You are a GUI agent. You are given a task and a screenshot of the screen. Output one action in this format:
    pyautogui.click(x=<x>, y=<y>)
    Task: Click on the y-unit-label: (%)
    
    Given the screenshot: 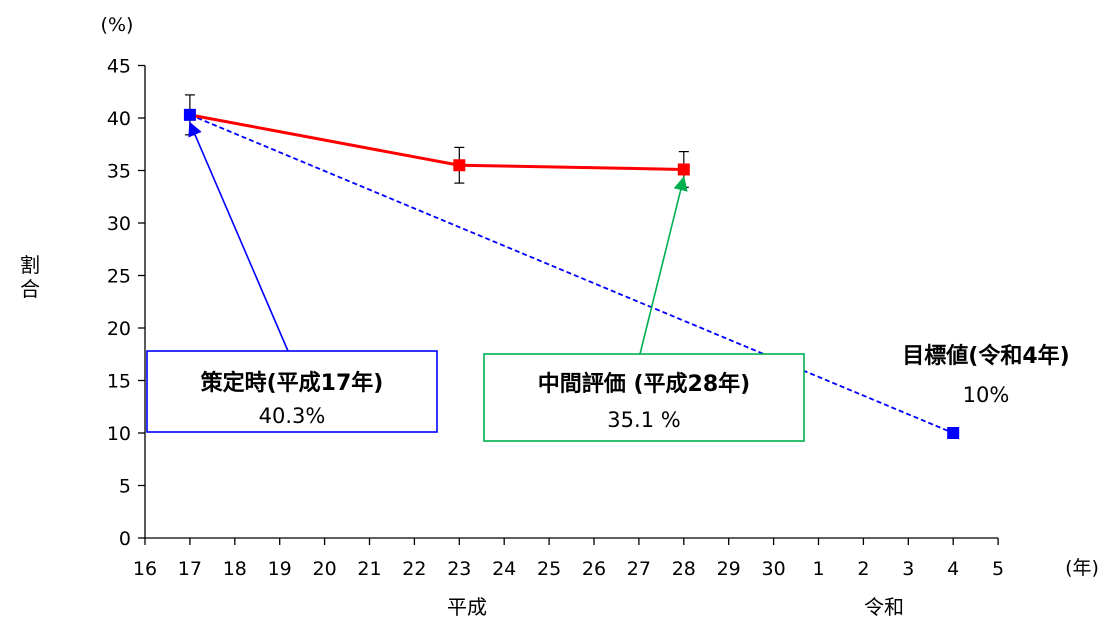 What is the action you would take?
    pyautogui.click(x=117, y=25)
    